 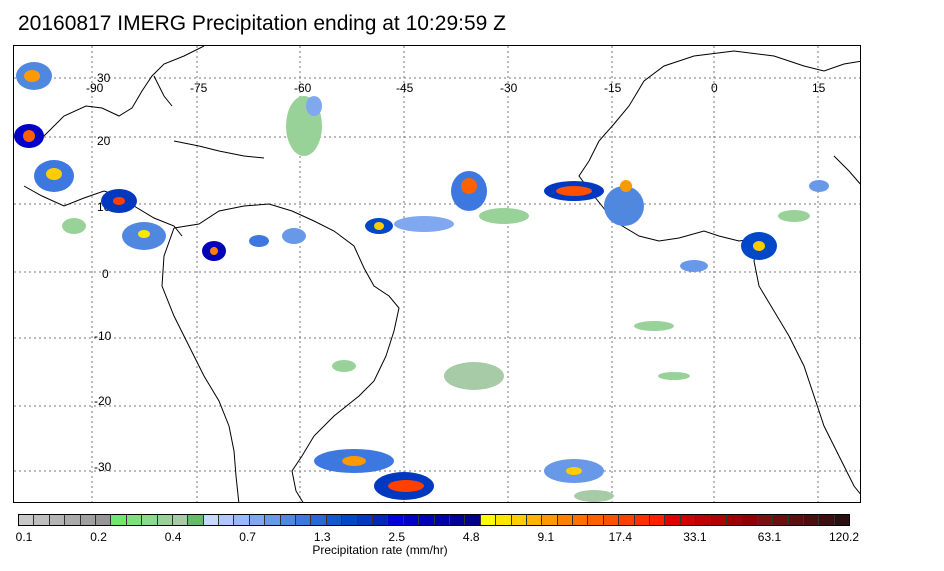 I want to click on colorbar-tick-label: 17.4, so click(x=620, y=537).